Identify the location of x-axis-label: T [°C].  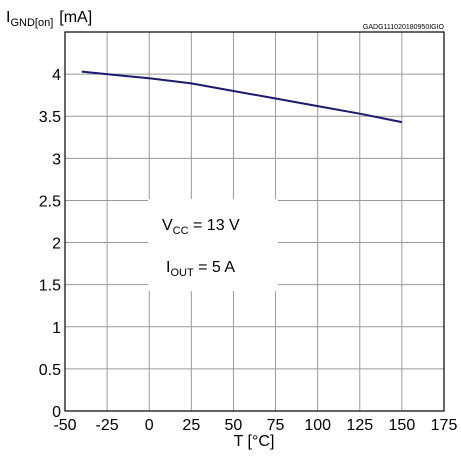
(254, 441).